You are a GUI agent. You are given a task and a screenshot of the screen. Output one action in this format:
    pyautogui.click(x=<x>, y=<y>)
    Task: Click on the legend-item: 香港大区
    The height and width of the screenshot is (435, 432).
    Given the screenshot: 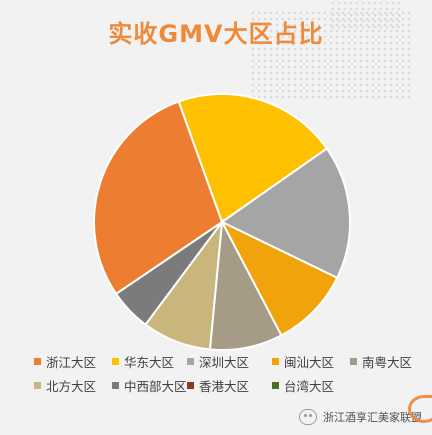 What is the action you would take?
    pyautogui.click(x=218, y=385)
    